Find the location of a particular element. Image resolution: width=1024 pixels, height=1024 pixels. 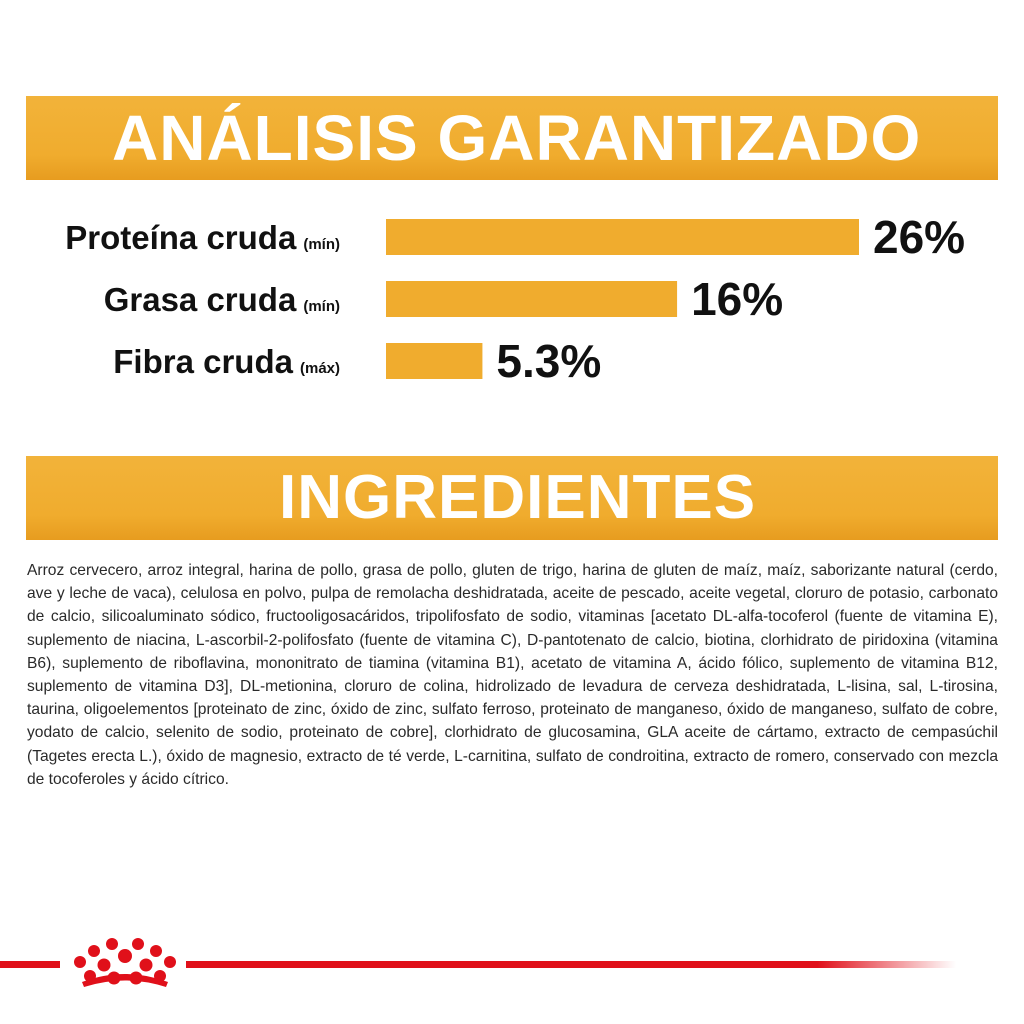

footer-red-line-right is located at coordinates (571, 964).